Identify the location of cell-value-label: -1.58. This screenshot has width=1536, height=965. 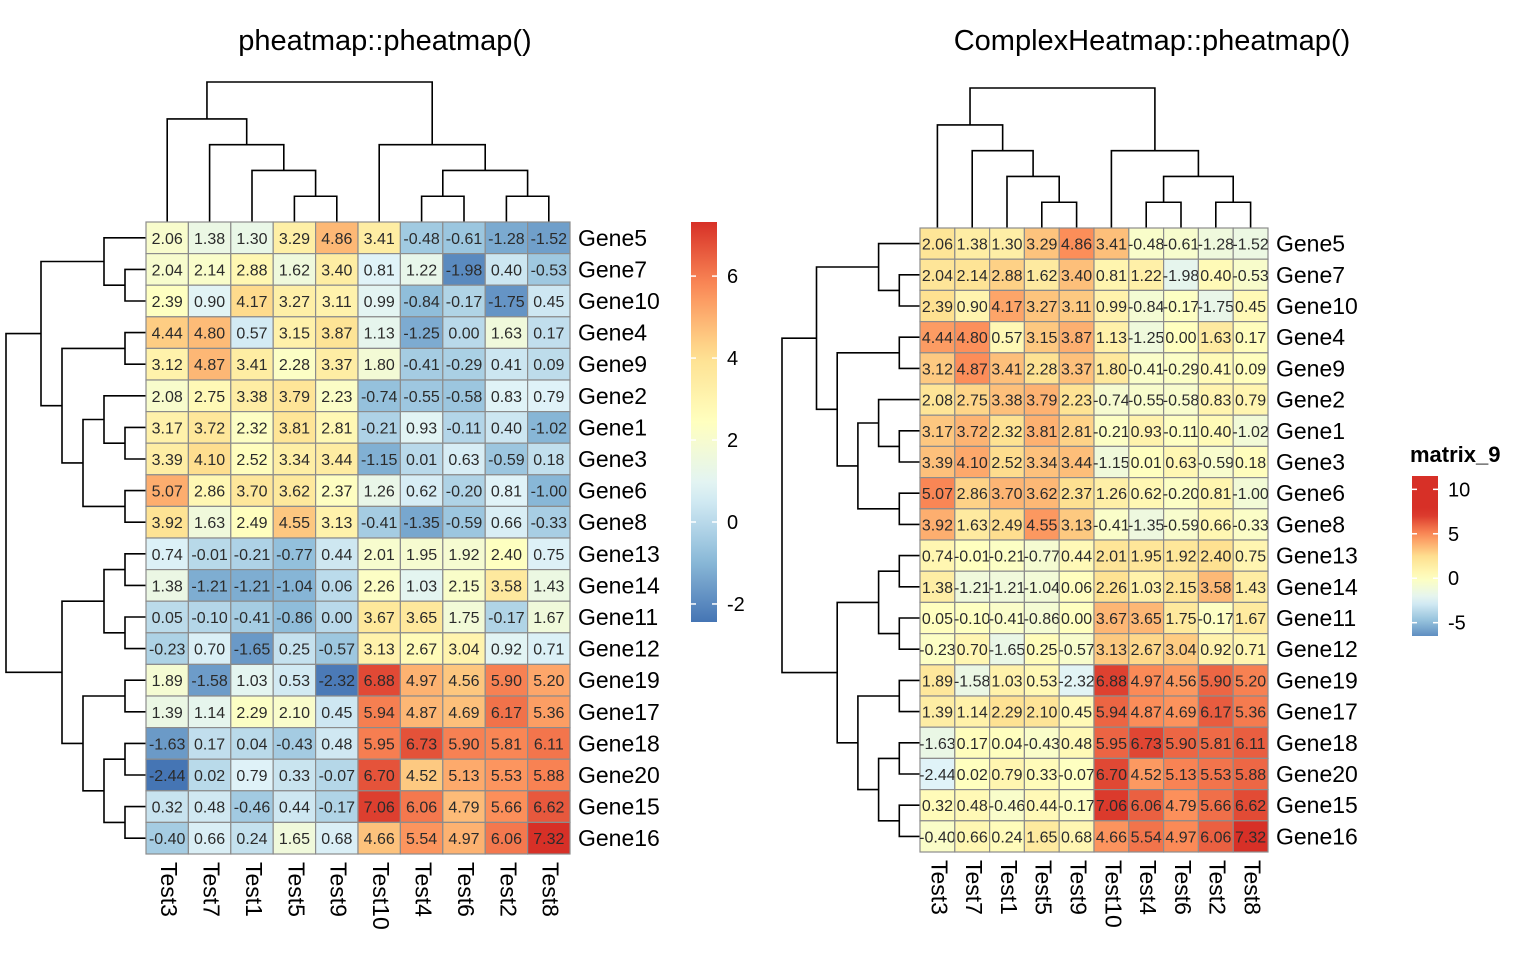
(209, 681).